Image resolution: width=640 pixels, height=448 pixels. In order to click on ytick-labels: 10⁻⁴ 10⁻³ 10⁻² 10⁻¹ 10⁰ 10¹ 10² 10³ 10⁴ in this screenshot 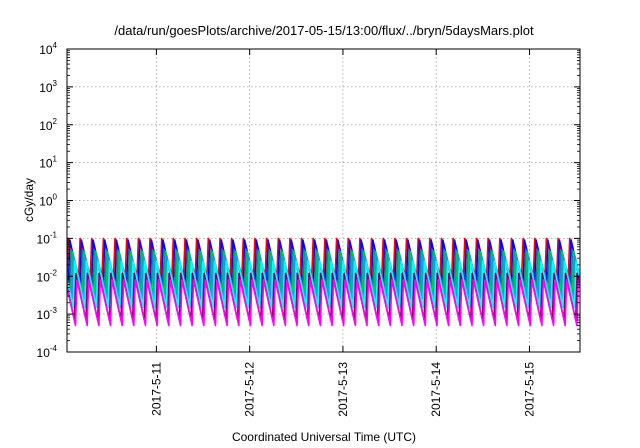, I will do `click(47, 200)`.